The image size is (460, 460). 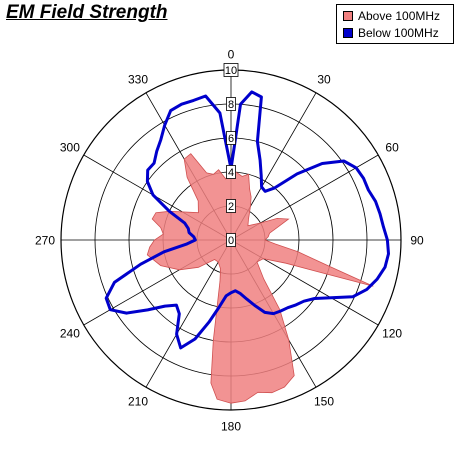 What do you see at coordinates (398, 33) in the screenshot?
I see `legend-label-below: Below 100MHz` at bounding box center [398, 33].